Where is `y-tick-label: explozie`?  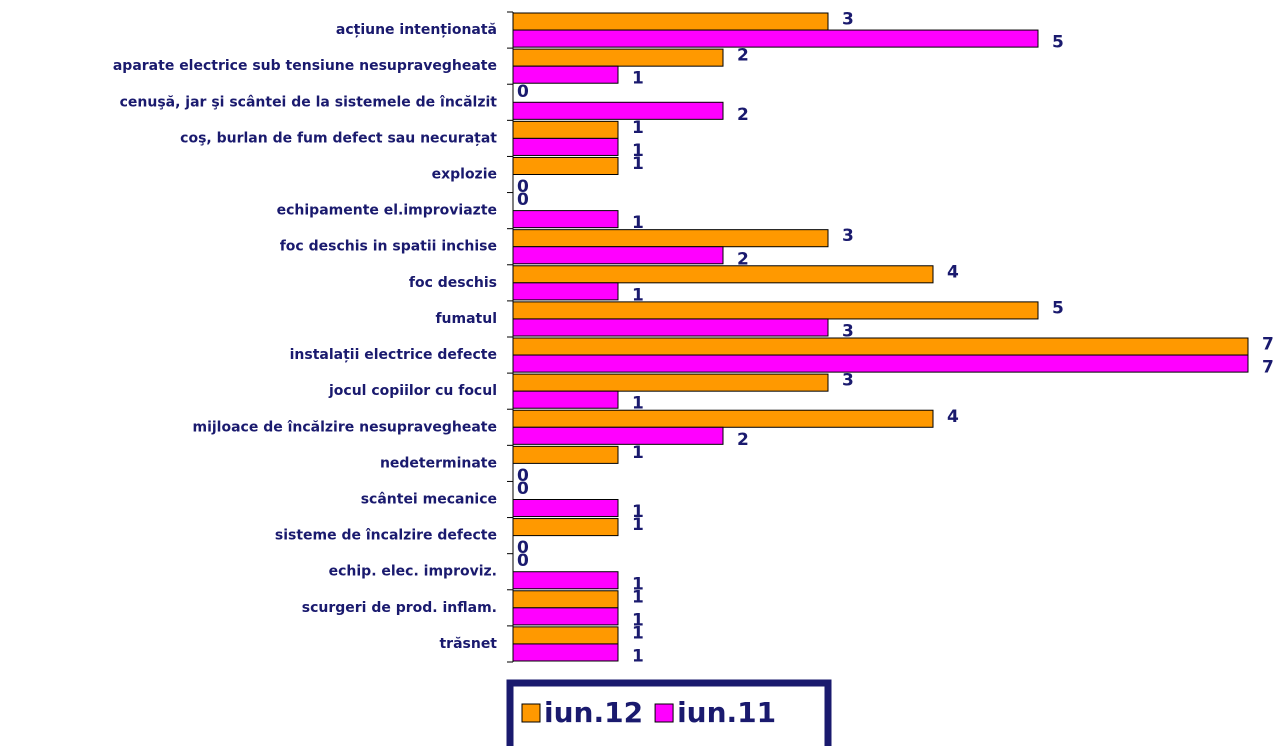 y-tick-label: explozie is located at coordinates (464, 175).